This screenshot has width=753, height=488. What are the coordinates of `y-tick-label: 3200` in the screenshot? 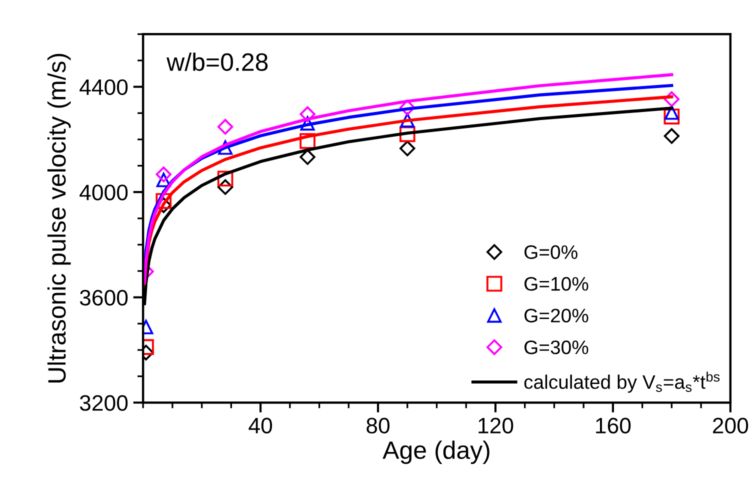 It's located at (104, 403).